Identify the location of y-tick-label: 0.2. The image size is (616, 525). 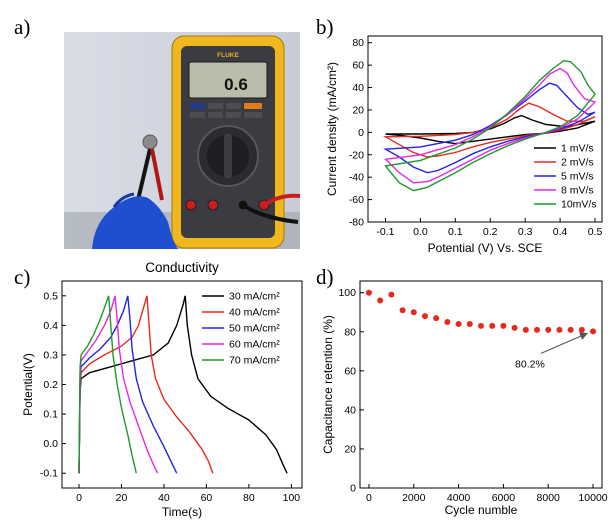
(50, 385).